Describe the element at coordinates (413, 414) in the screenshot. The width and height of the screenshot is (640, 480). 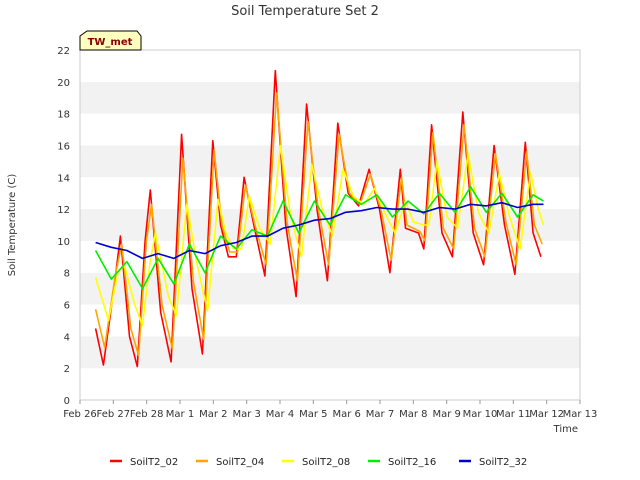
I see `x-tick-label: Mar 8` at that location.